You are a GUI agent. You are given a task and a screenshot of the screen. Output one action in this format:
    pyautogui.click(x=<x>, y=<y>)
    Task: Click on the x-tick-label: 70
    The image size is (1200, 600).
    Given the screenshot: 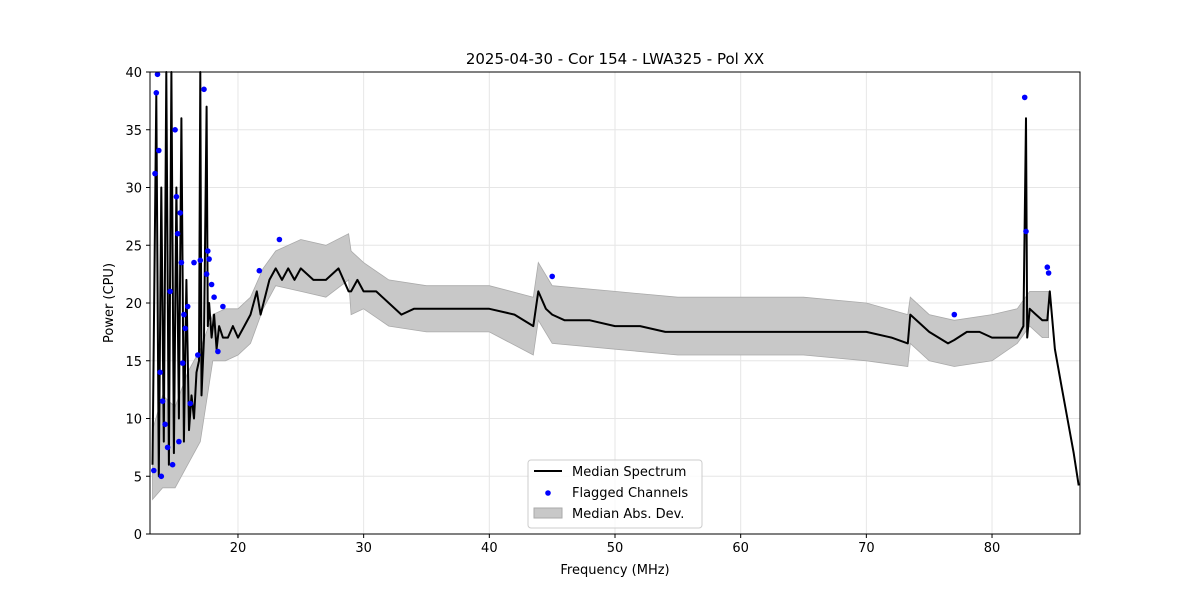 What is the action you would take?
    pyautogui.click(x=866, y=548)
    